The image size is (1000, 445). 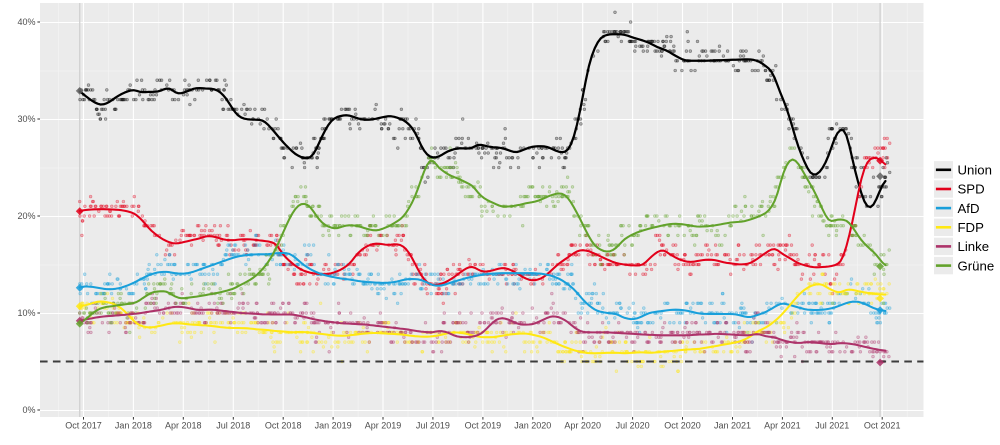 What do you see at coordinates (971, 227) in the screenshot?
I see `svg-text: FDP` at bounding box center [971, 227].